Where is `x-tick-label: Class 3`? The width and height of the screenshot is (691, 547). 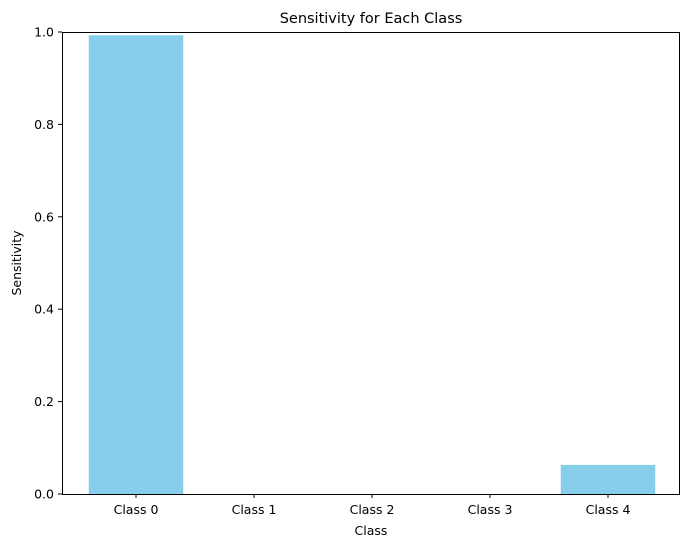 x-tick-label: Class 3 is located at coordinates (490, 509).